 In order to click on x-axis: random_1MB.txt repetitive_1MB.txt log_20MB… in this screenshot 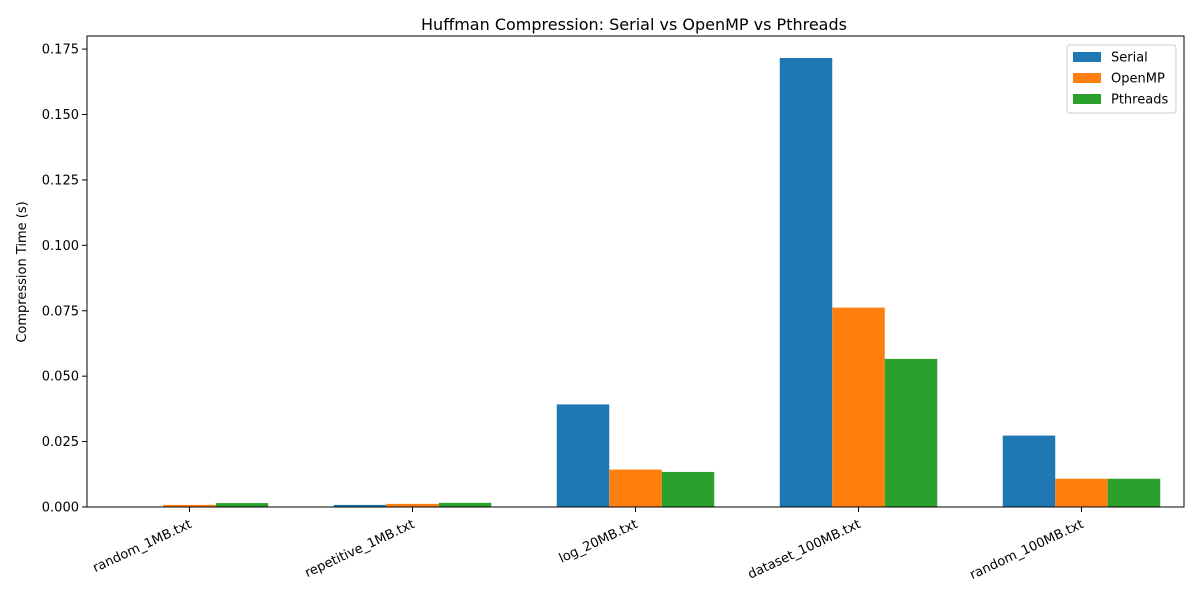, I will do `click(589, 545)`.